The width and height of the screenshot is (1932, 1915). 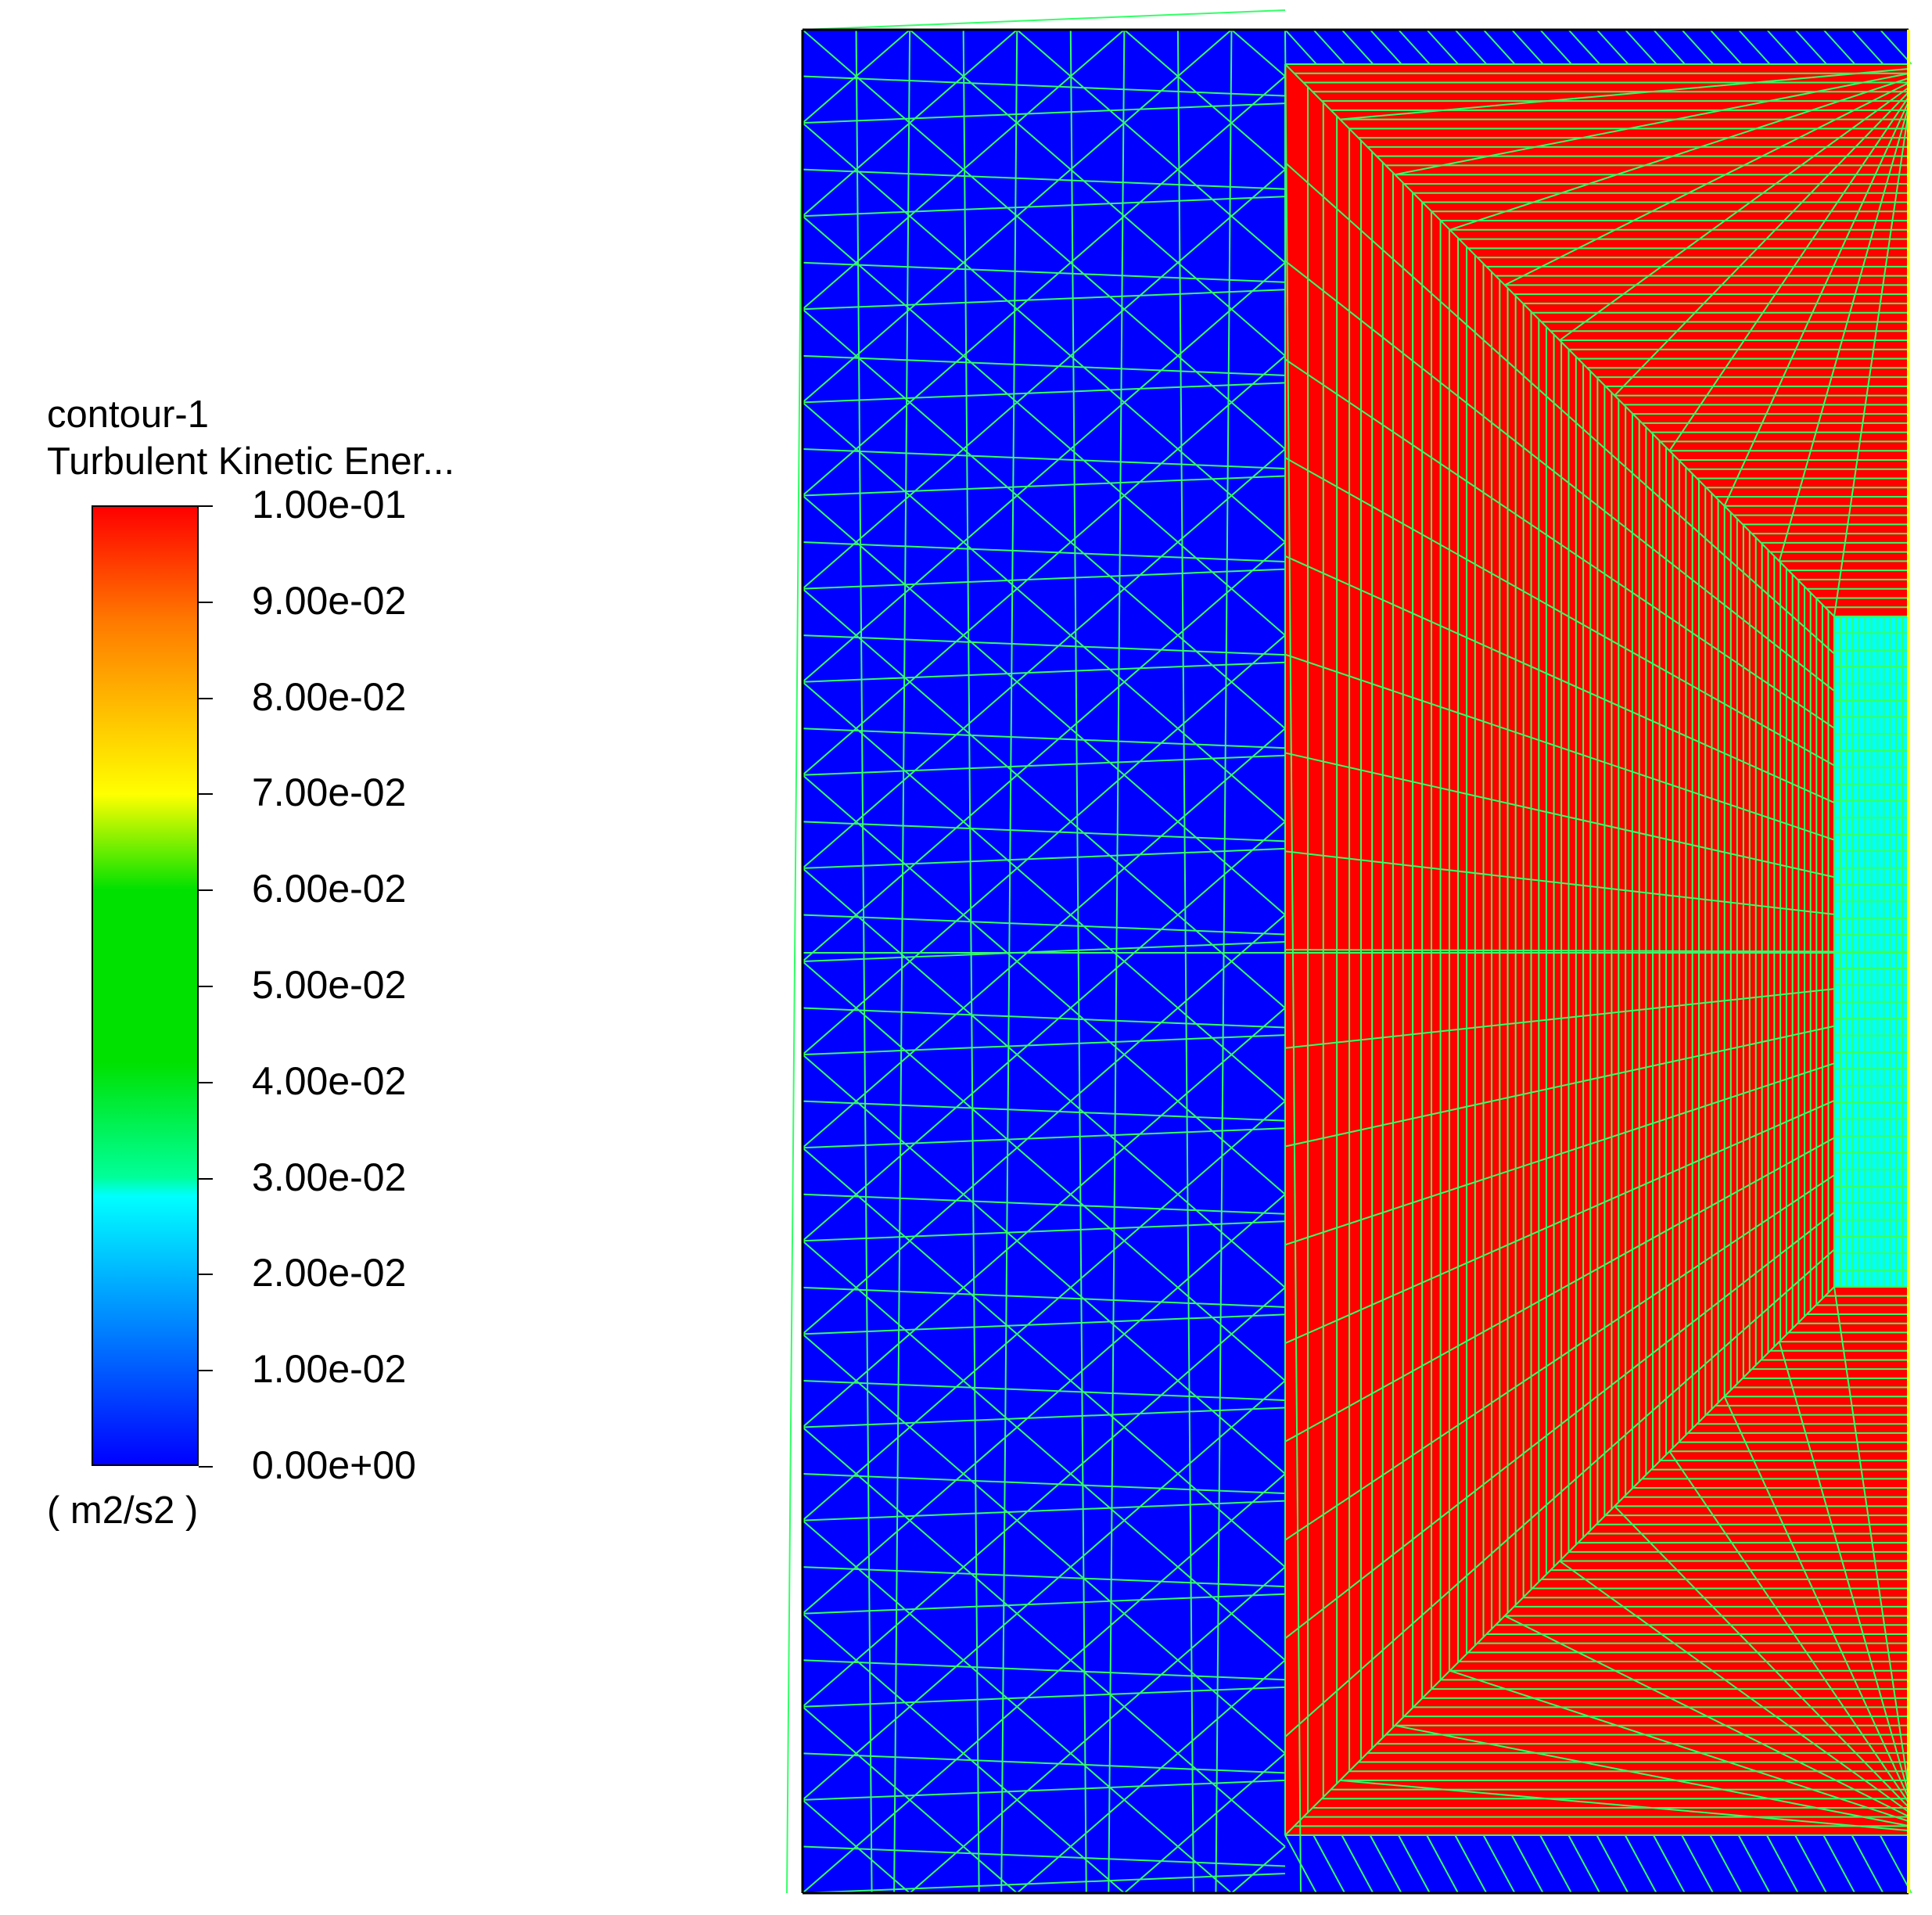 I want to click on colorbar-tick-label: 1.00e-02, so click(x=329, y=1369).